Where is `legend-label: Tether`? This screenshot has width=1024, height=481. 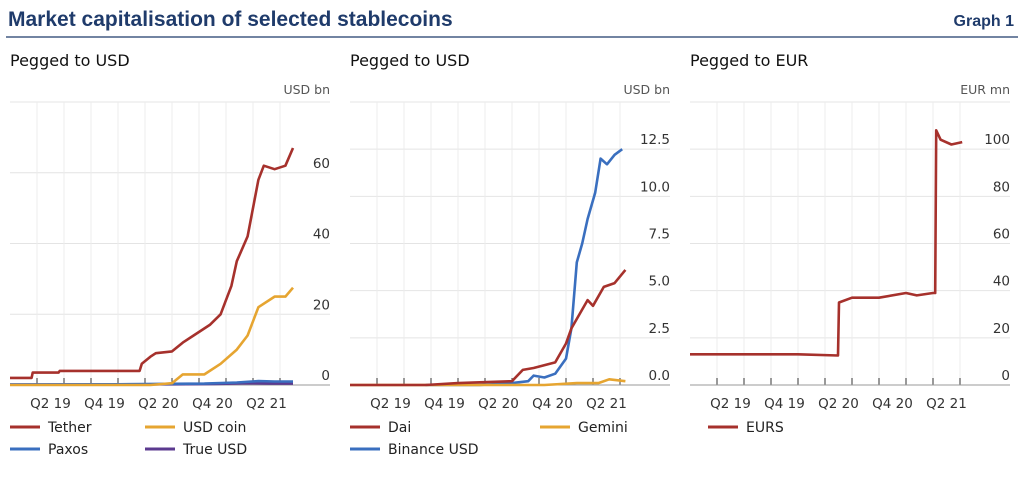 legend-label: Tether is located at coordinates (69, 428).